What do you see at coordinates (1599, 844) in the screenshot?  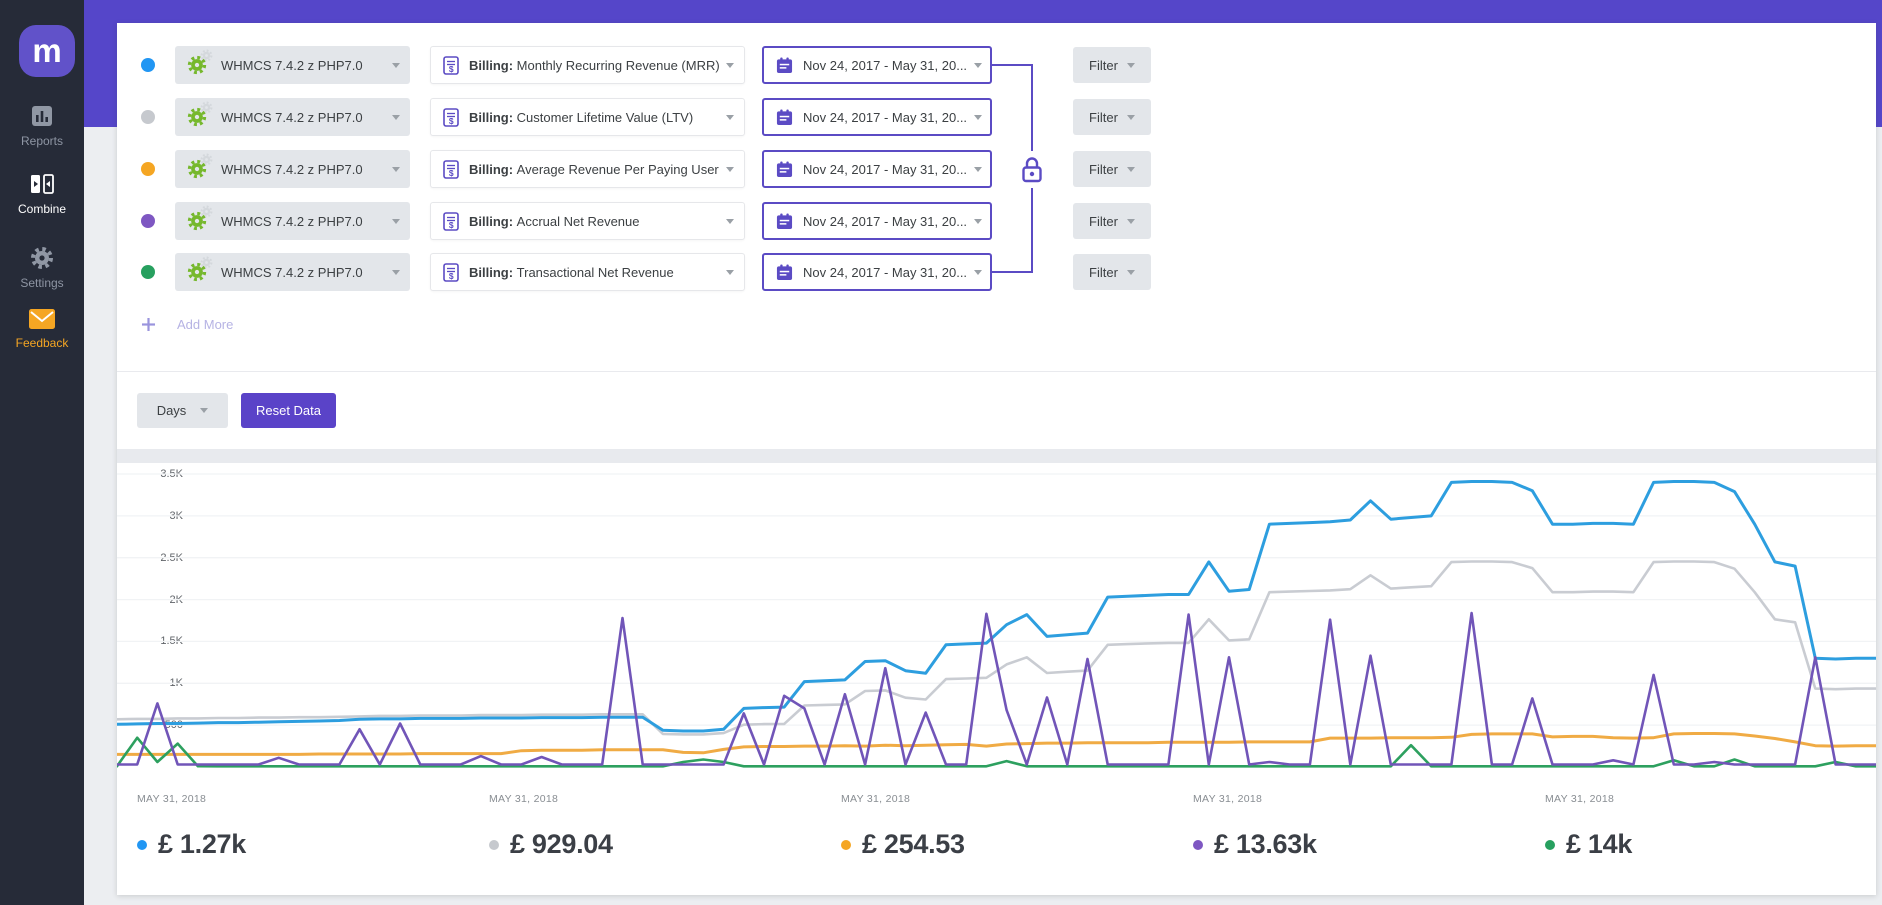 I see `metric-value: £ 14k` at bounding box center [1599, 844].